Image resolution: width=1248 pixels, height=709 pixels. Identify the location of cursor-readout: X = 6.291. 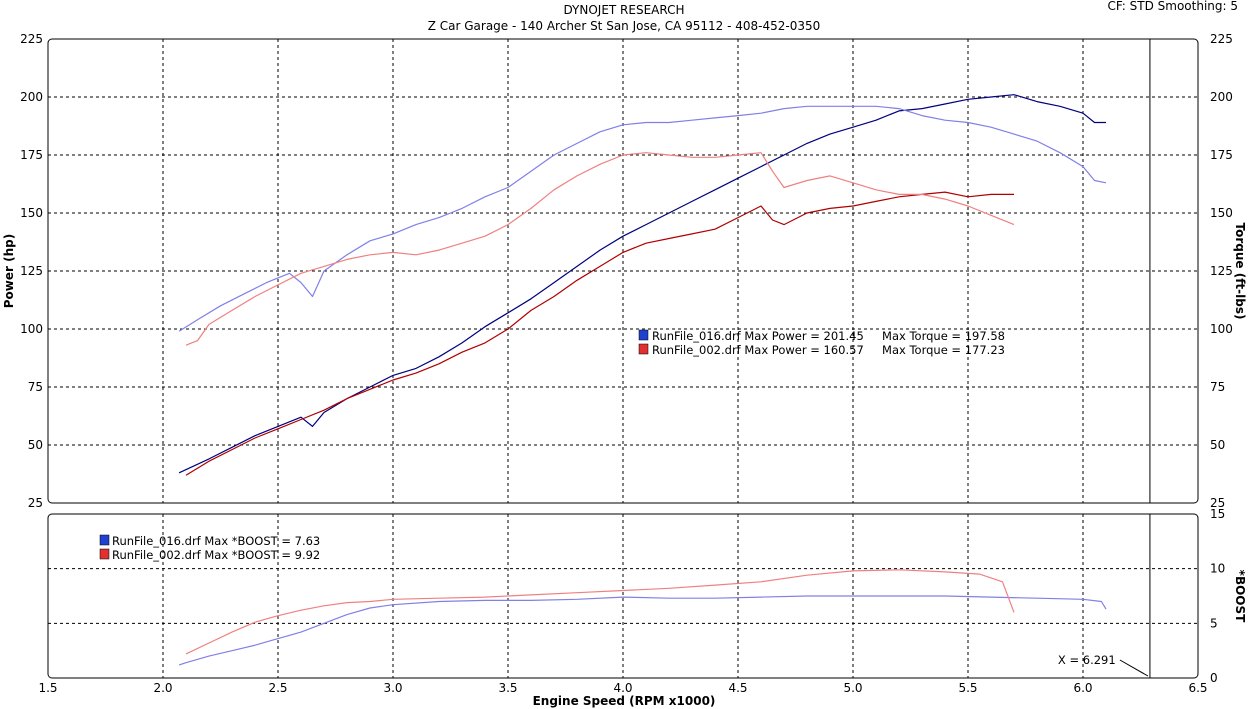
(1087, 660).